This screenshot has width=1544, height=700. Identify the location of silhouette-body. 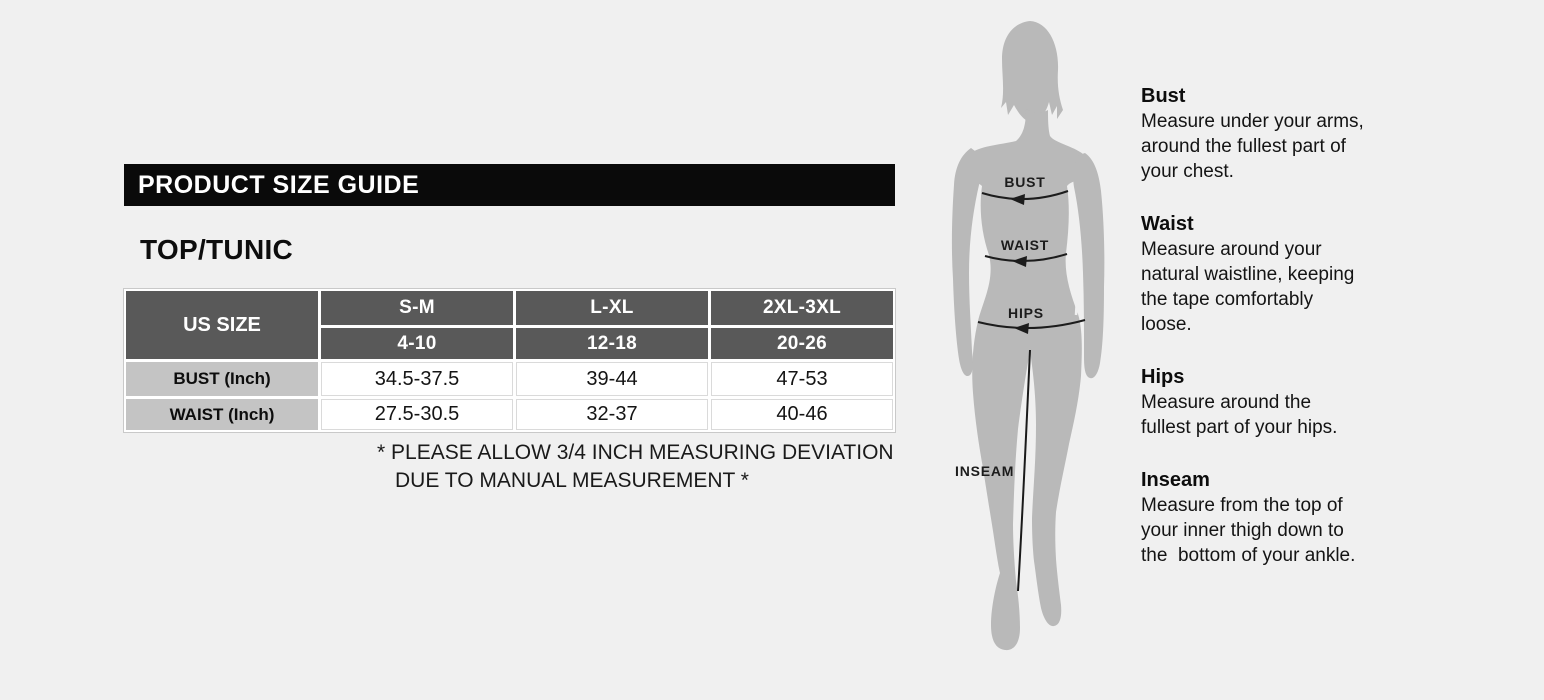
(1026, 380).